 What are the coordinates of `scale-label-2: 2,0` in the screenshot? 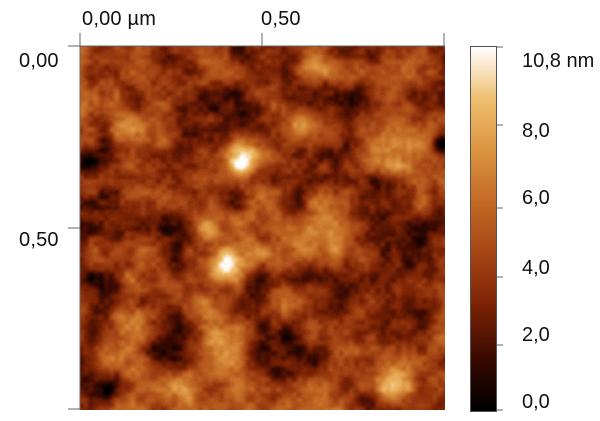 It's located at (536, 335).